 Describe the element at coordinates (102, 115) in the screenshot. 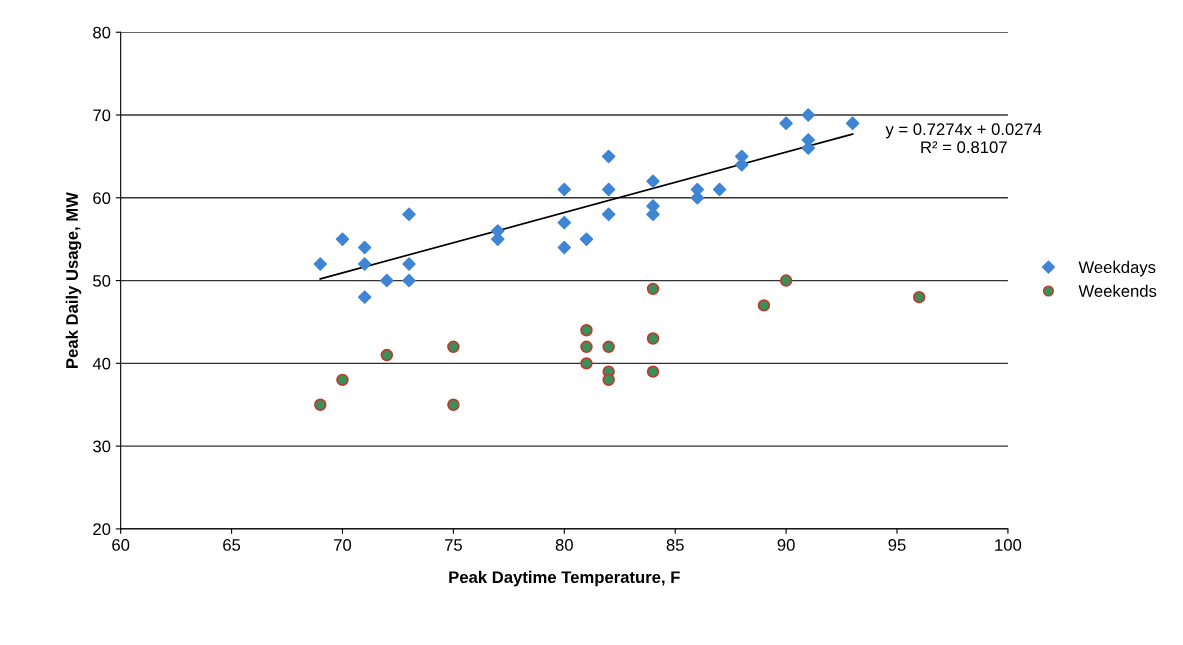

I see `y-tick-label: 70` at that location.